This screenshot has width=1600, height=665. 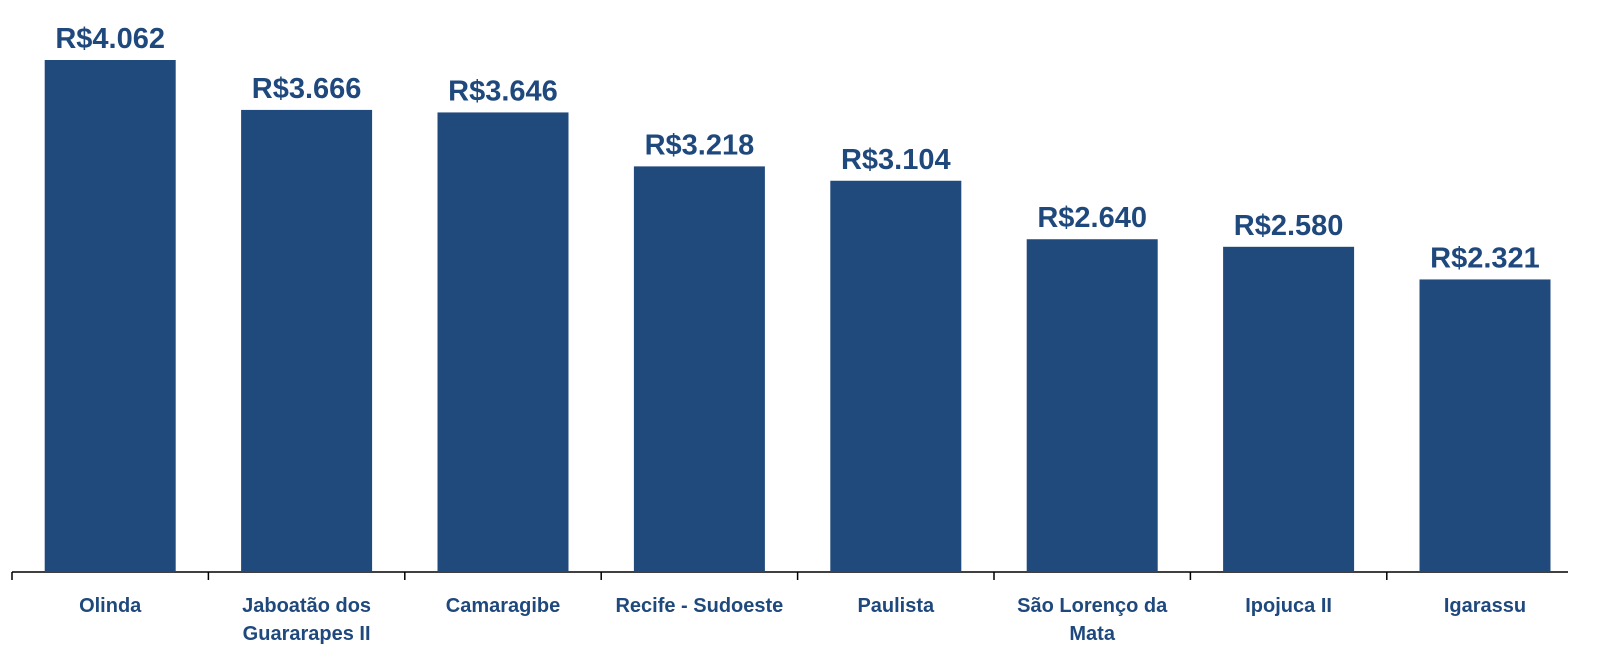 I want to click on value-label: R$3.104, so click(x=896, y=160).